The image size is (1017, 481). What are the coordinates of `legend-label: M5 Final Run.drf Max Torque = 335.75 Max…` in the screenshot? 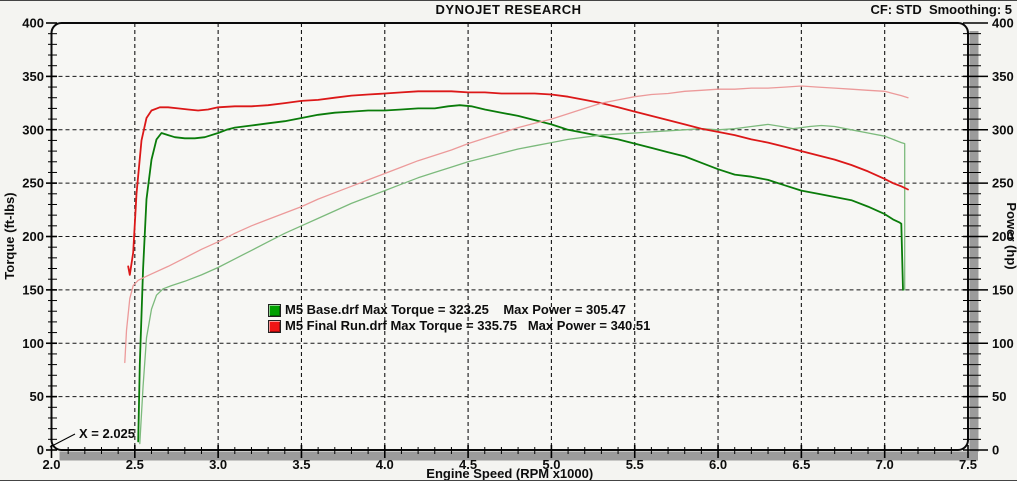 It's located at (468, 325).